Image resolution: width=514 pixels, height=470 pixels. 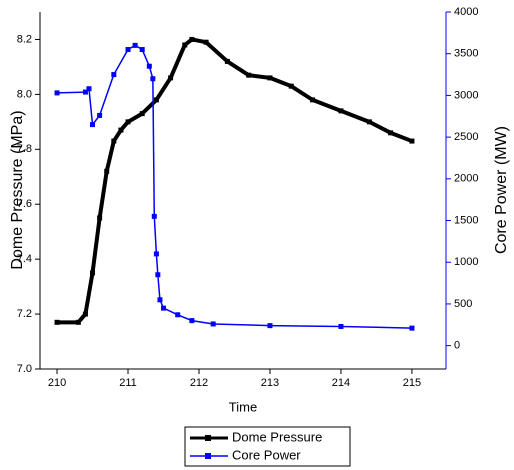 I want to click on y-axis-label: Dome Pressure (MPa), so click(x=17, y=189).